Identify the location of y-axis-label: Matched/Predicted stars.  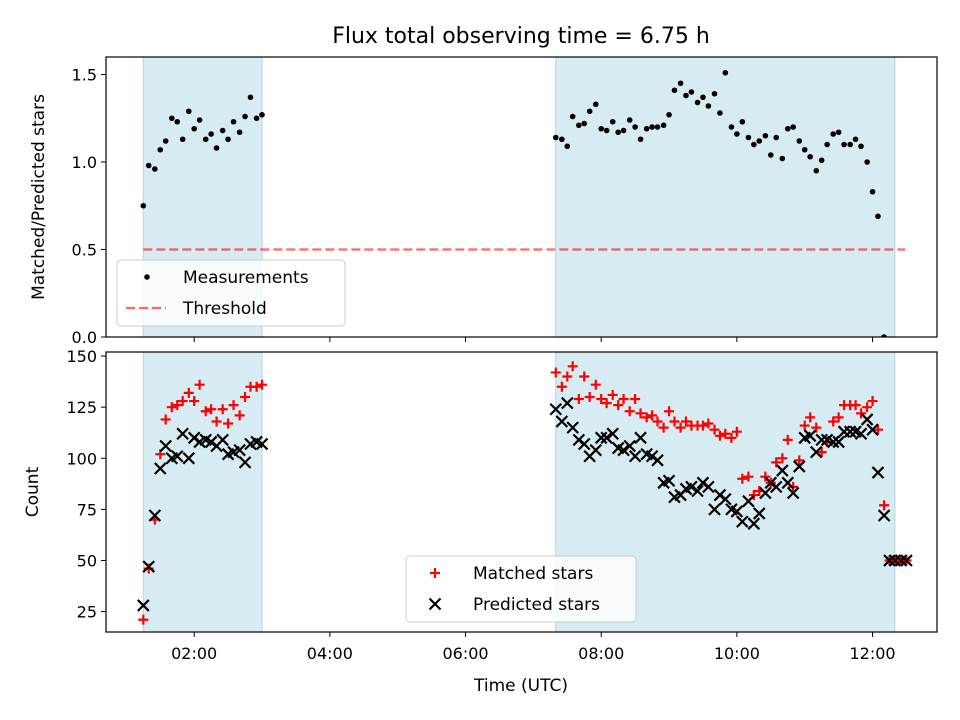
(39, 197).